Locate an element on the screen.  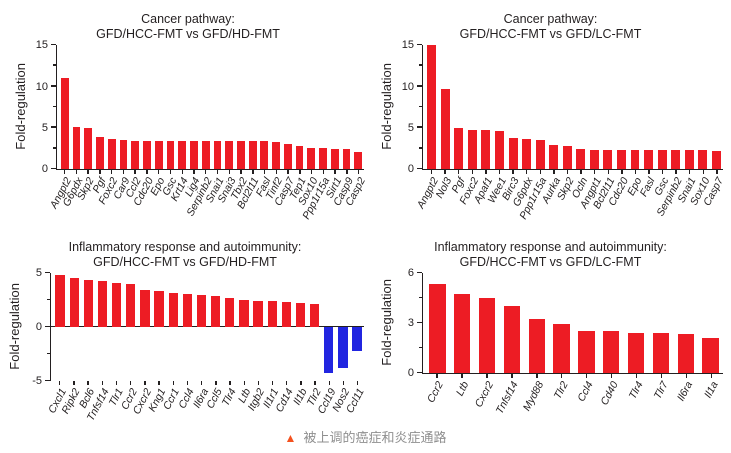
x-slot: Pgf is located at coordinates (459, 201).